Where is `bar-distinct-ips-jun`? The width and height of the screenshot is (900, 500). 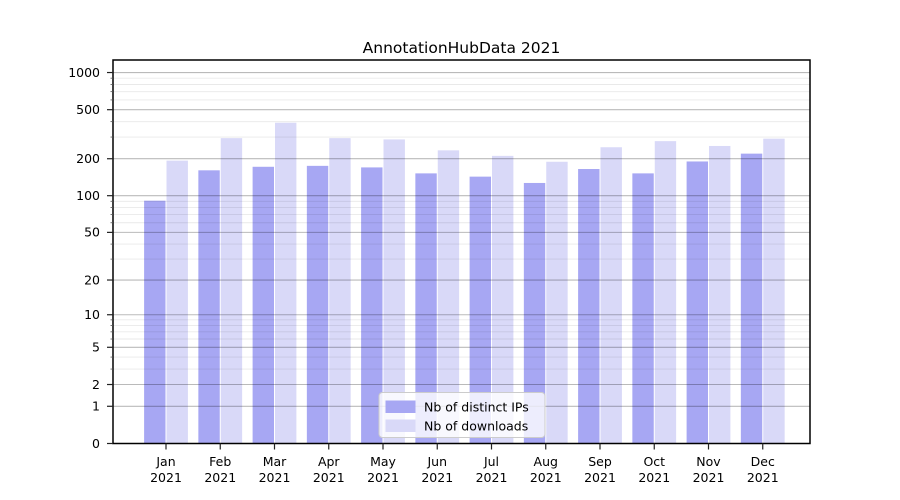
bar-distinct-ips-jun is located at coordinates (426, 308).